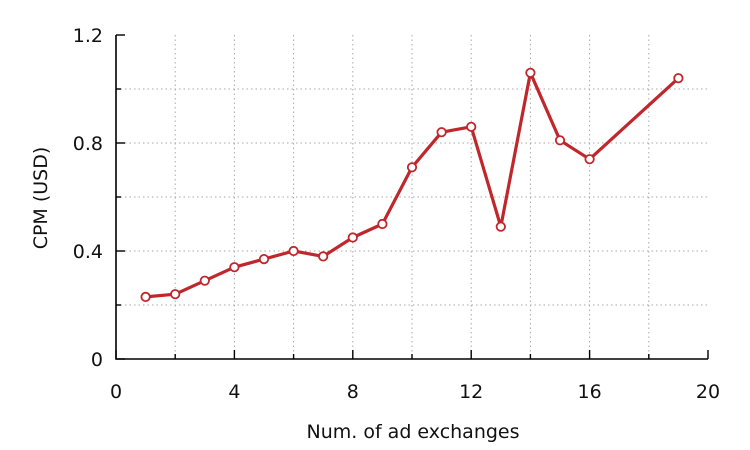 The height and width of the screenshot is (450, 750). Describe the element at coordinates (41, 198) in the screenshot. I see `y-axis-label: CPM (USD)` at that location.